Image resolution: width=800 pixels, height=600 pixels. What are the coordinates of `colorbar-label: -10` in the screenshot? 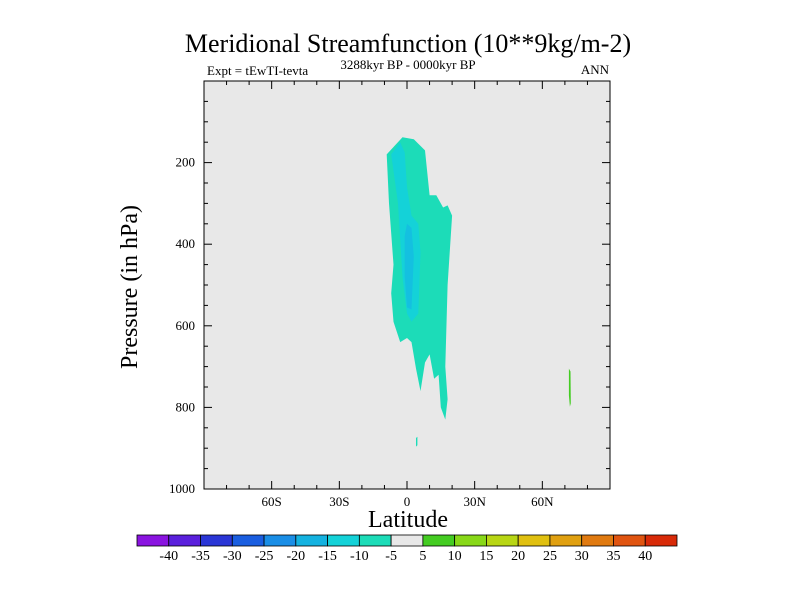 It's located at (359, 556).